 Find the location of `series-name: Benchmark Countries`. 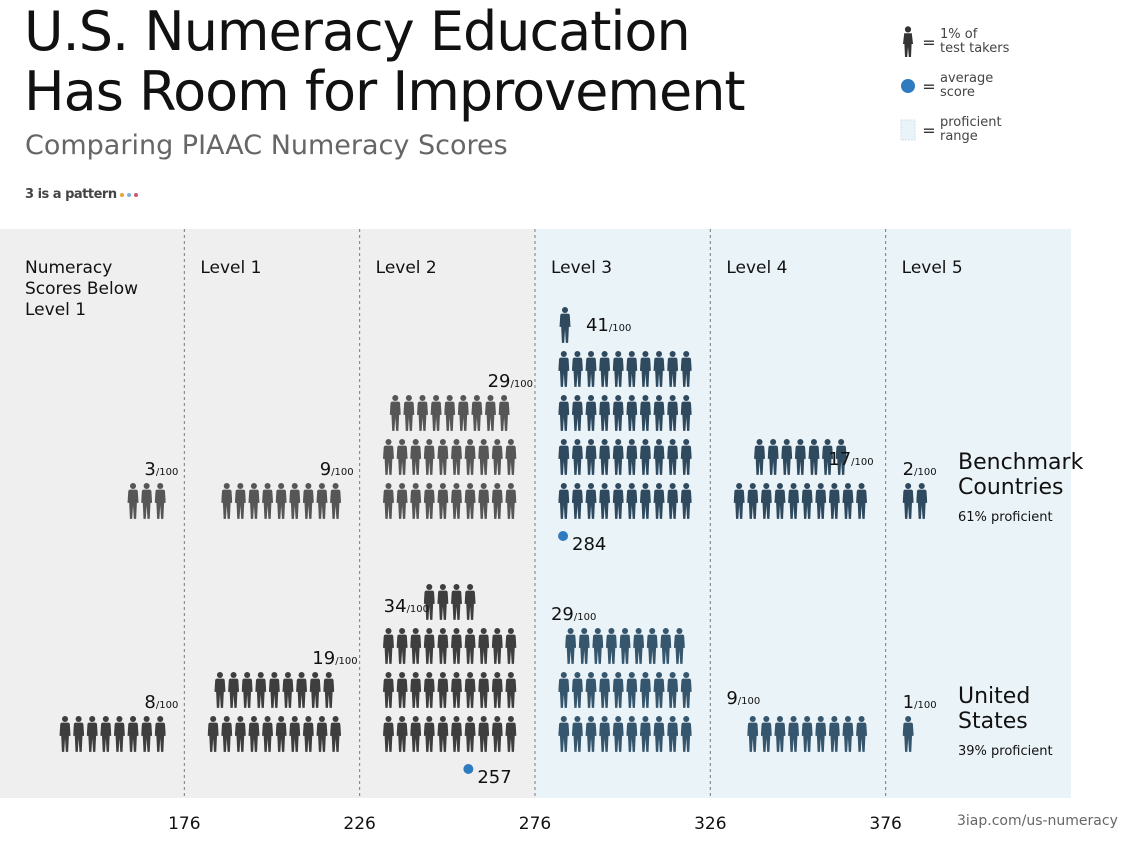

series-name: Benchmark Countries is located at coordinates (1021, 475).